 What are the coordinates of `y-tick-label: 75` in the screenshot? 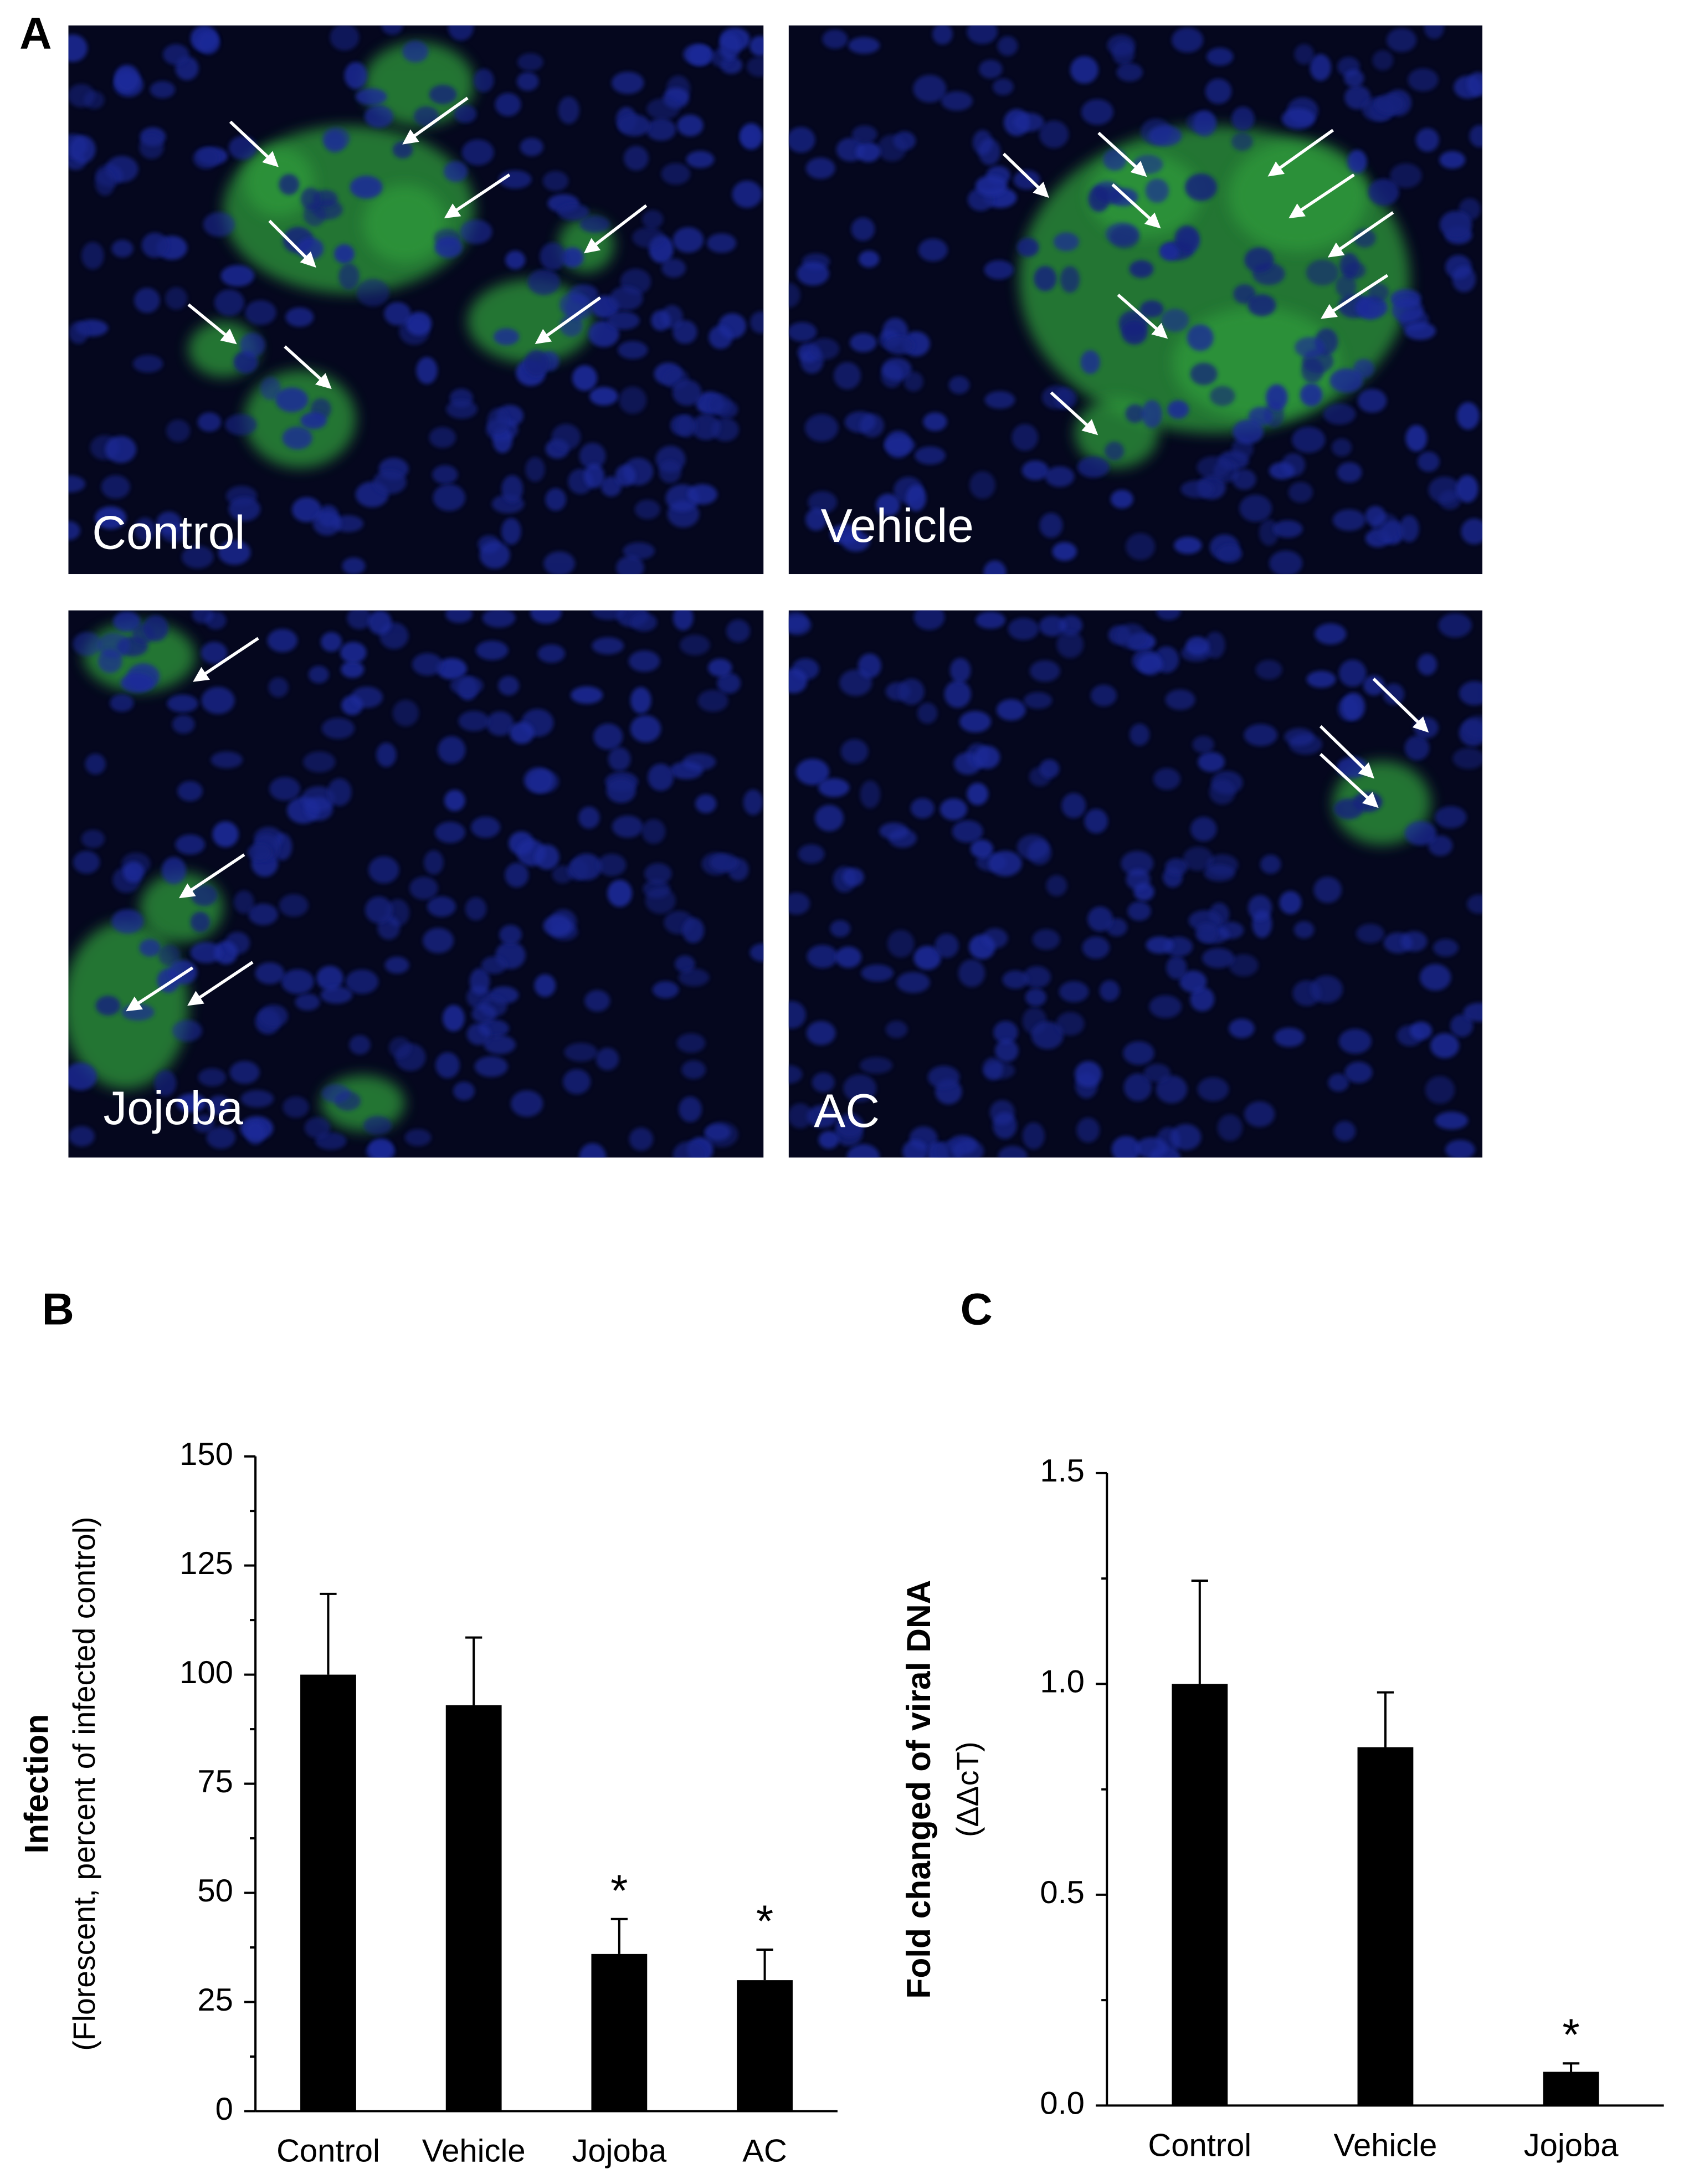 It's located at (215, 1782).